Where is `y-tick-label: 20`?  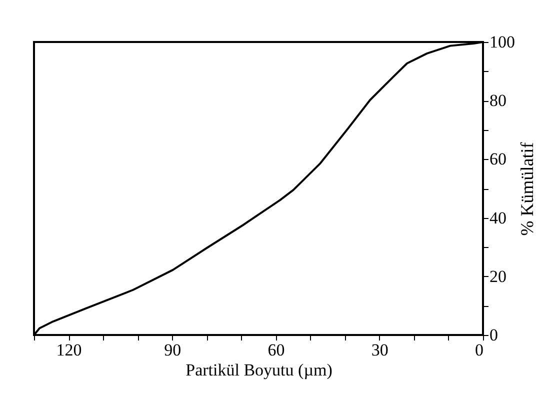
y-tick-label: 20 is located at coordinates (498, 276).